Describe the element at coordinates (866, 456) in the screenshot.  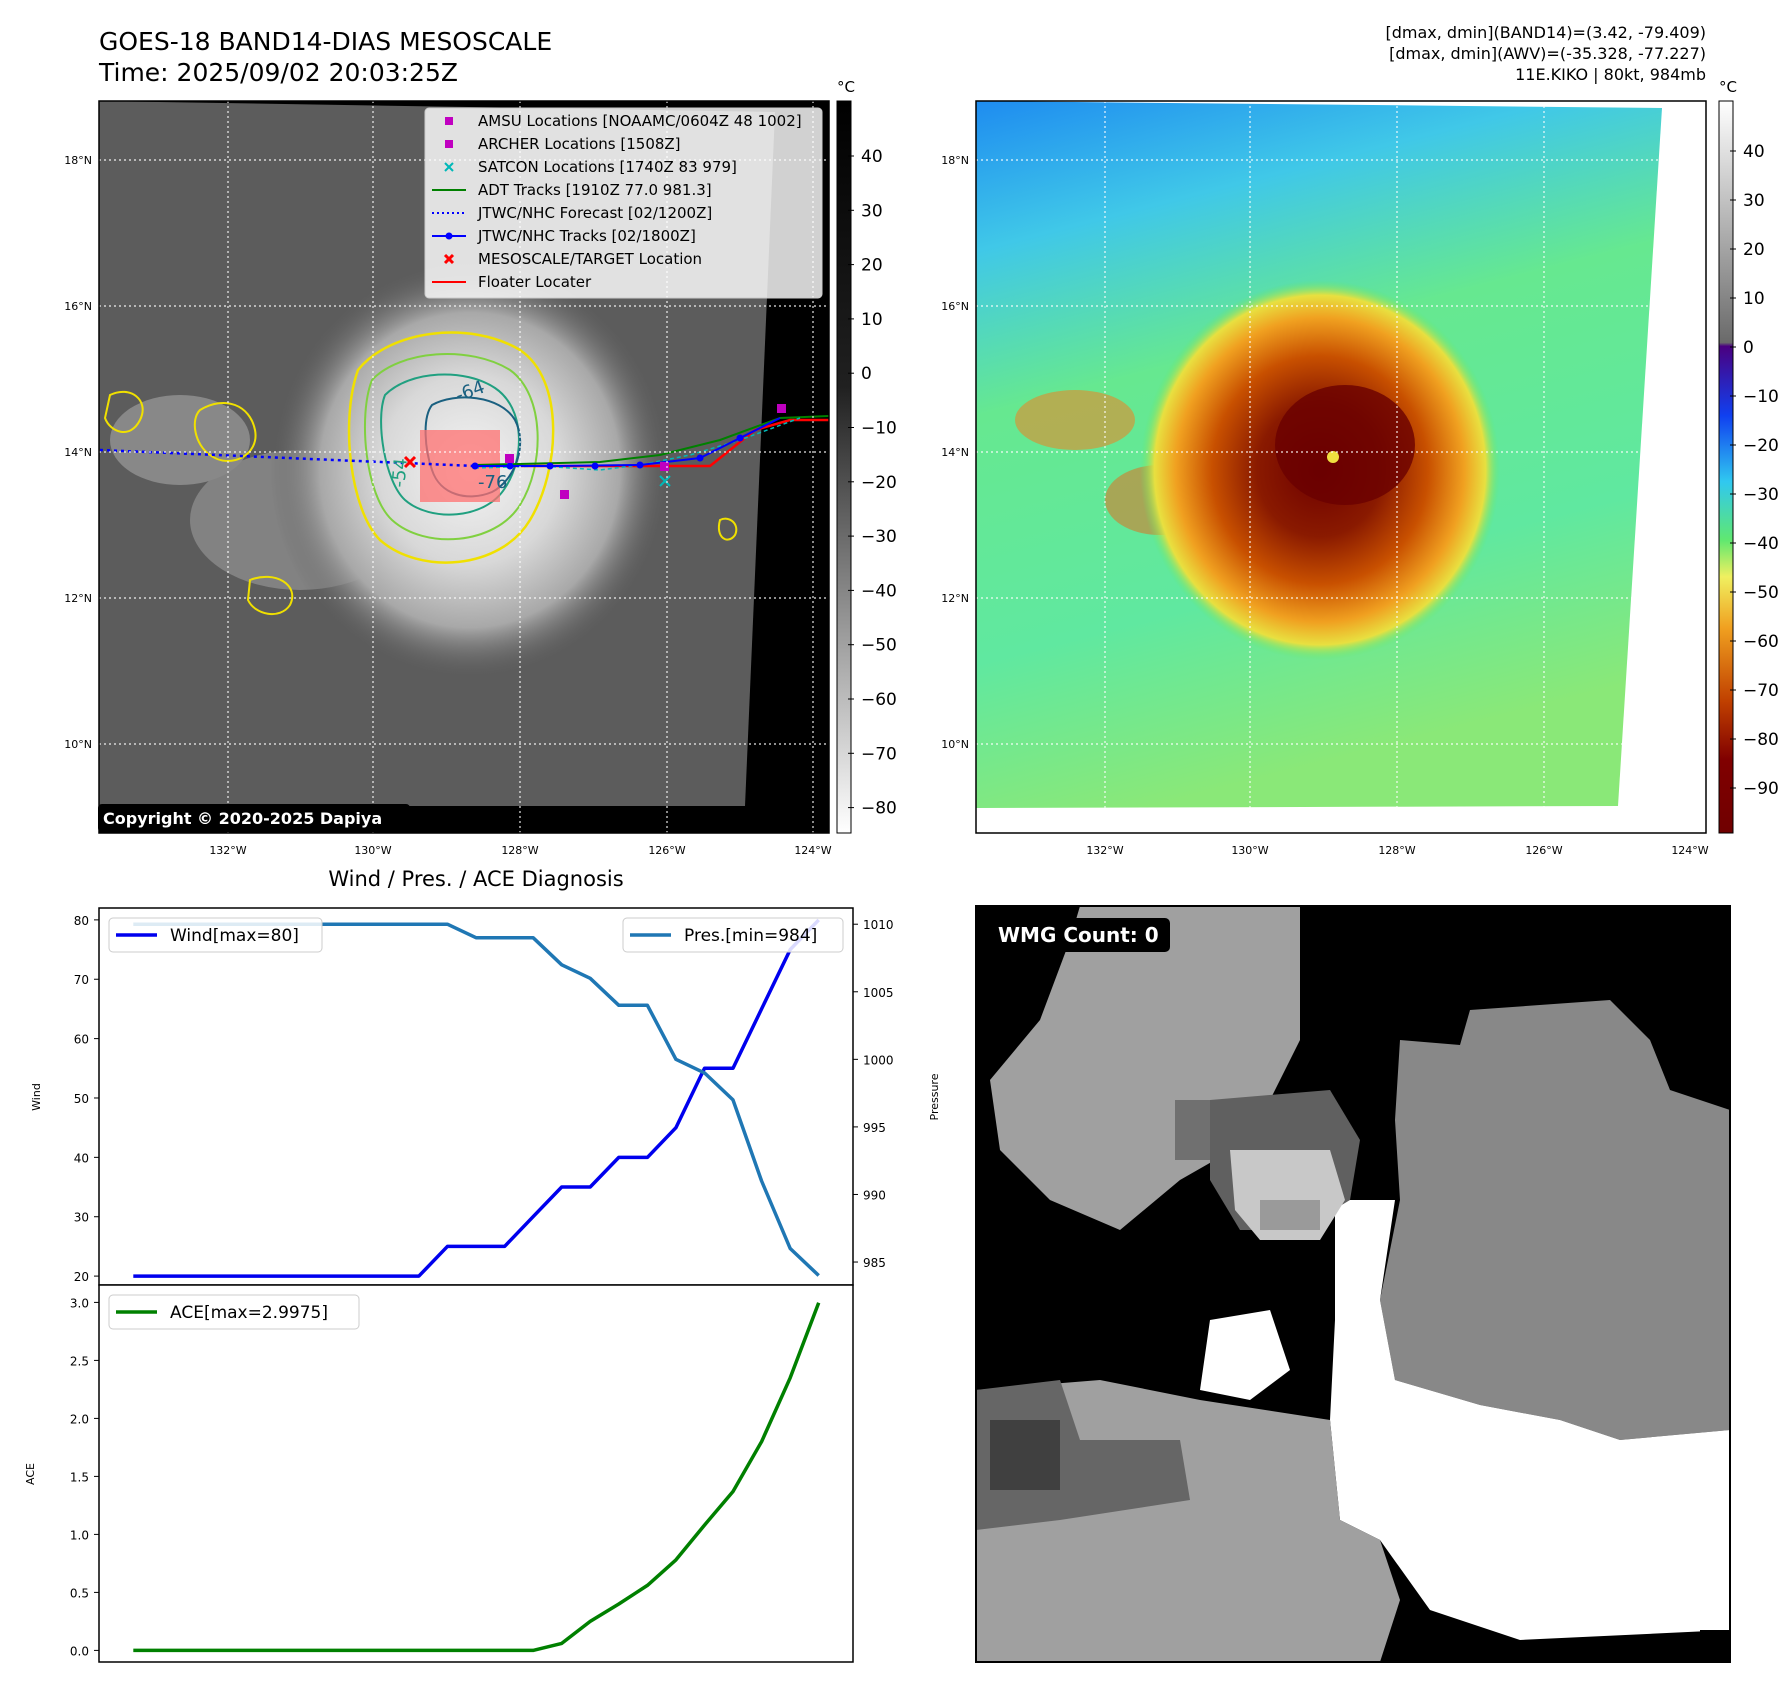
I see `ir-colorbar: °C 40 30 20 10 0 −10 −20 −30 −40 −50 −60 −70 −80` at that location.